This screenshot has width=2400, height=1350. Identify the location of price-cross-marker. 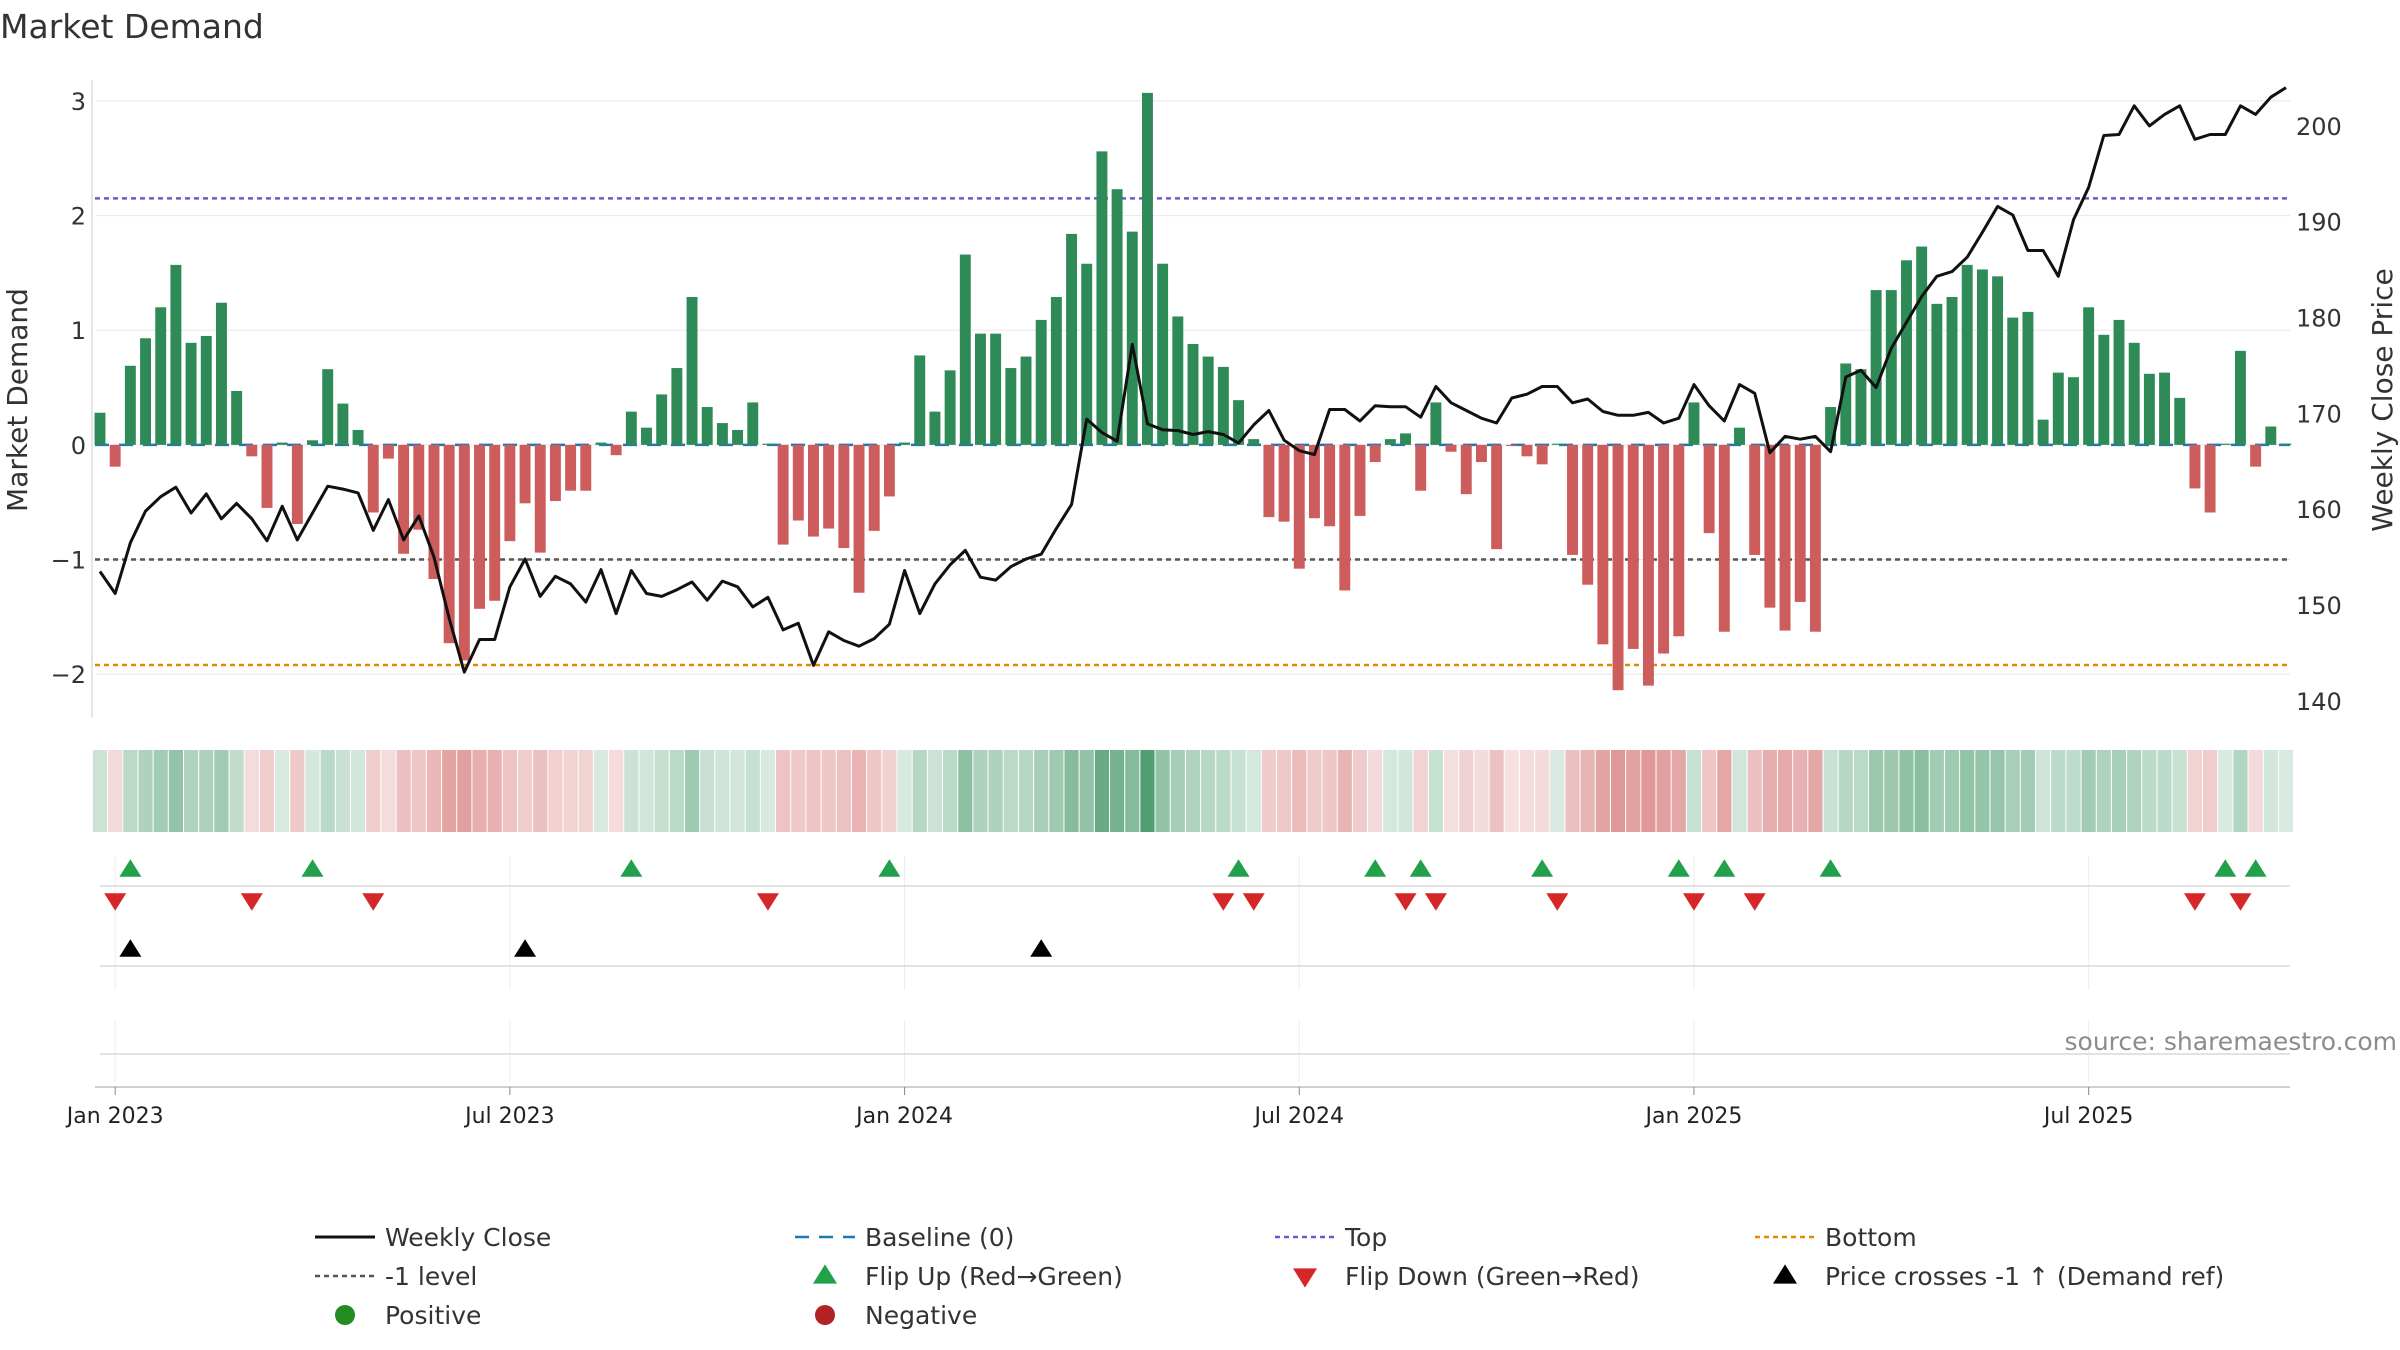
(130, 948).